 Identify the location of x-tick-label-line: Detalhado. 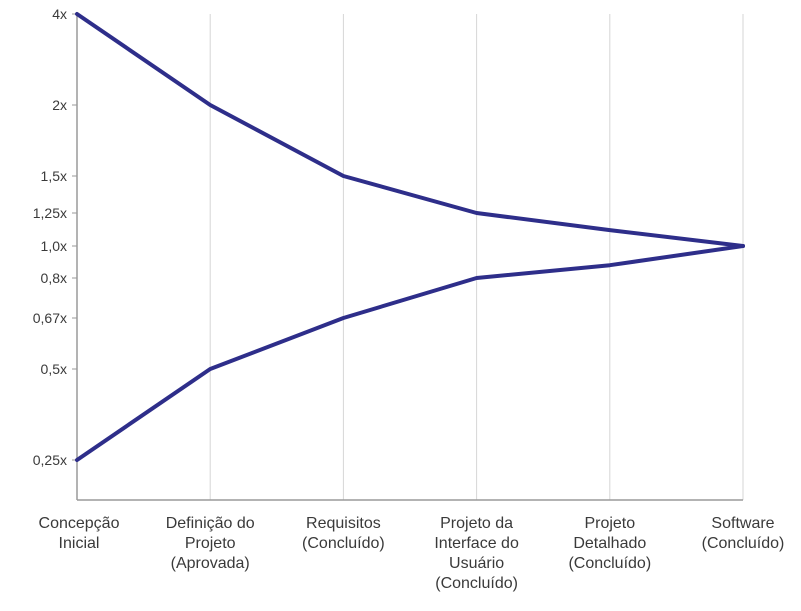
(609, 543).